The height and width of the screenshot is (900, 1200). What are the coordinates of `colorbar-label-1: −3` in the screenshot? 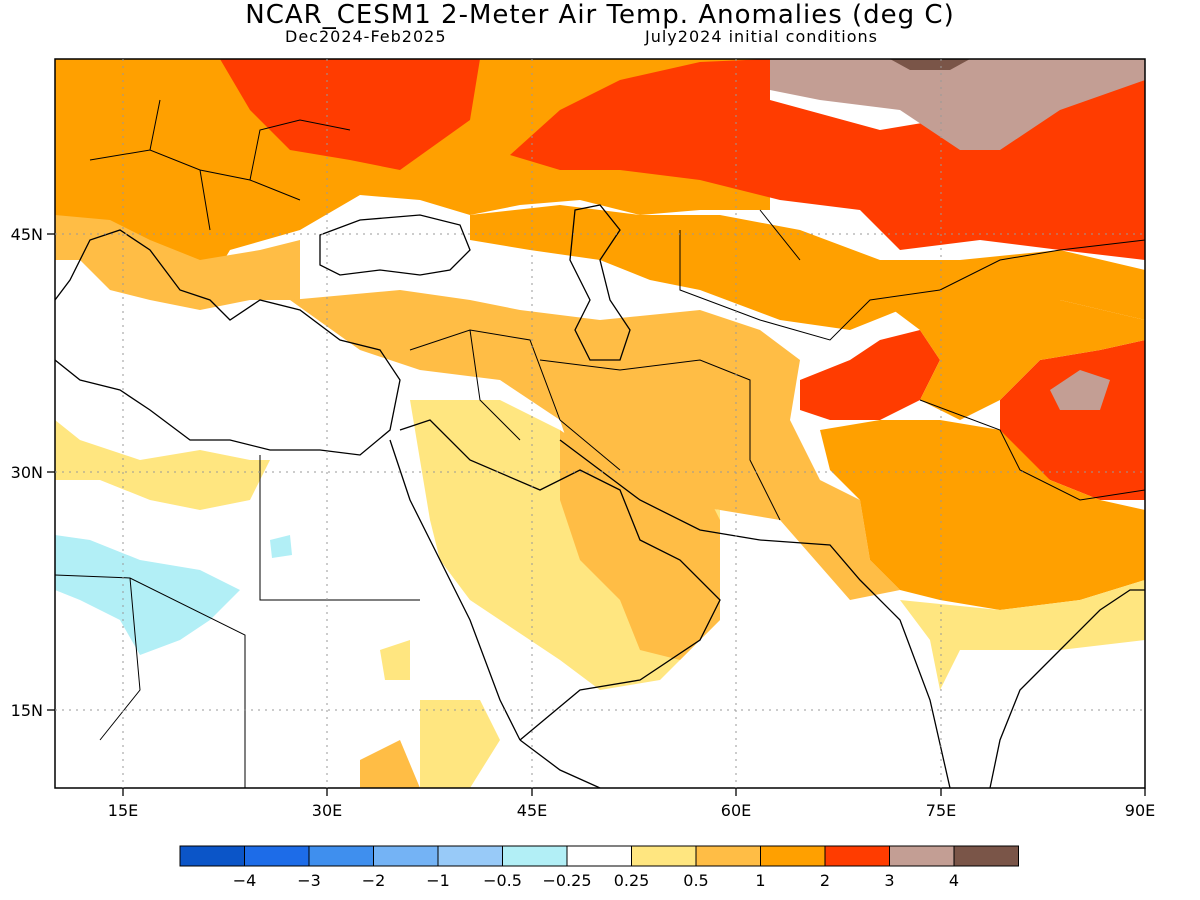 It's located at (309, 880).